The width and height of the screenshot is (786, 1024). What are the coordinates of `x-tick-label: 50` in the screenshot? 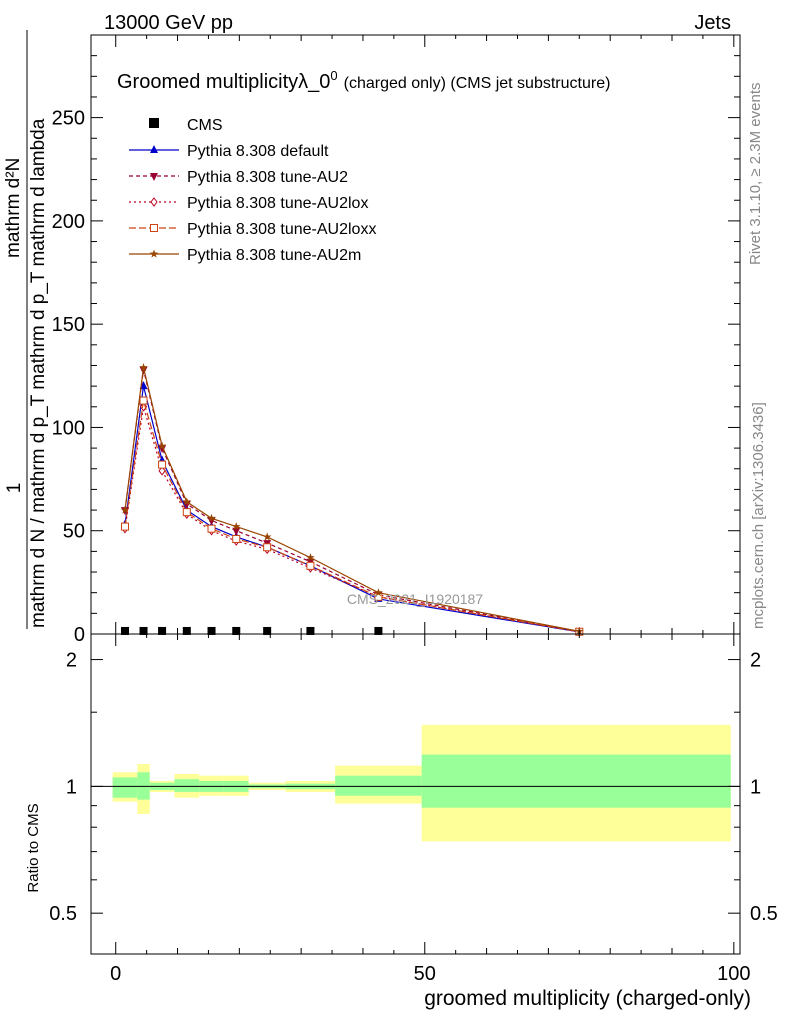 It's located at (425, 974).